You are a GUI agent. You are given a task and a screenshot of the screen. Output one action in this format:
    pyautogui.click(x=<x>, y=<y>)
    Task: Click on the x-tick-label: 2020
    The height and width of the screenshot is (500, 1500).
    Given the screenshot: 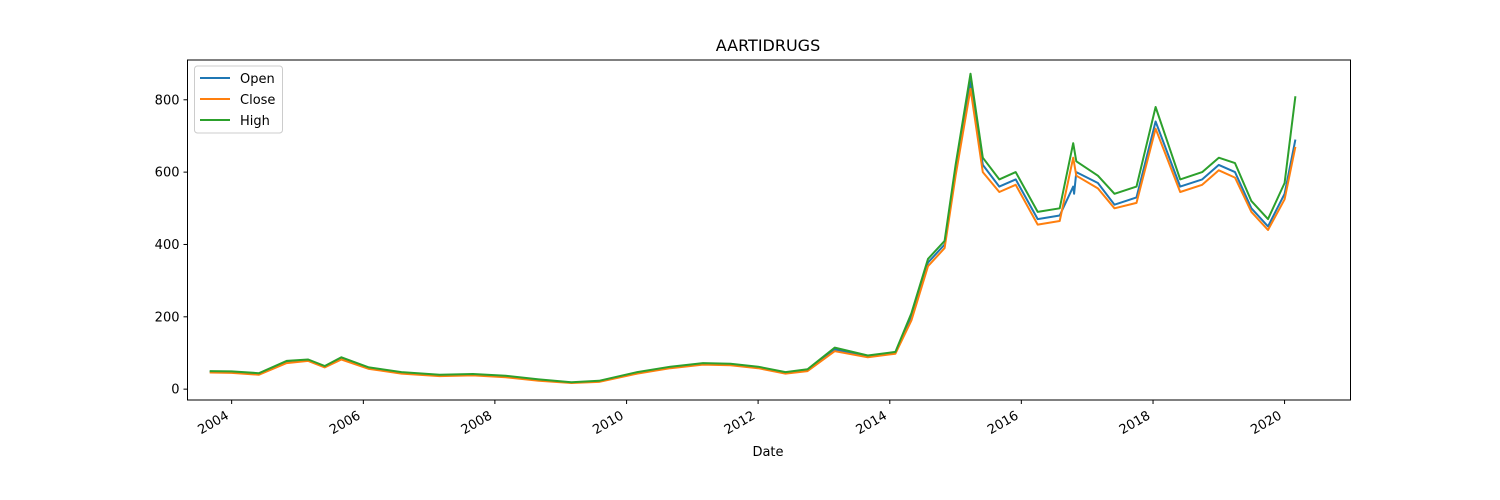 What is the action you would take?
    pyautogui.click(x=1266, y=423)
    